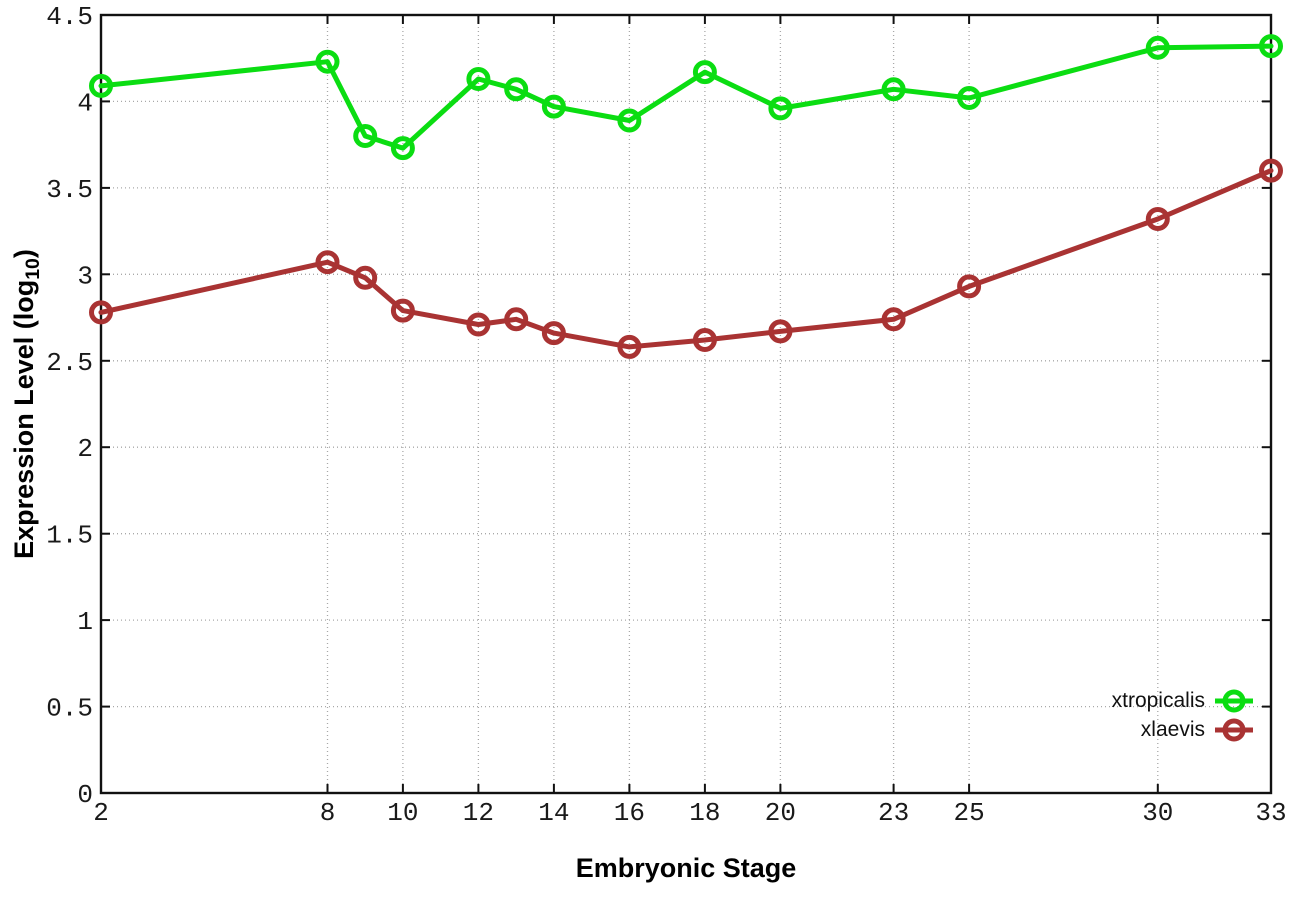  What do you see at coordinates (85, 622) in the screenshot?
I see `y-tick-label: 1` at bounding box center [85, 622].